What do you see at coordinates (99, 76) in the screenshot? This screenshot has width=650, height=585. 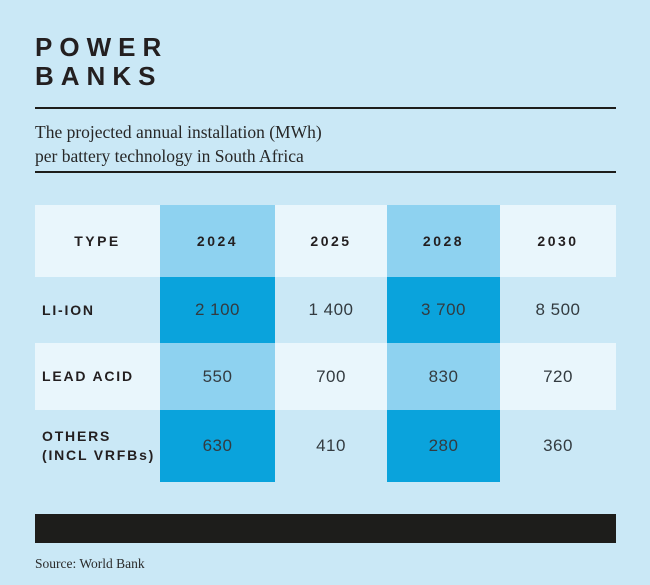 I see `title-line-2: BANKS` at bounding box center [99, 76].